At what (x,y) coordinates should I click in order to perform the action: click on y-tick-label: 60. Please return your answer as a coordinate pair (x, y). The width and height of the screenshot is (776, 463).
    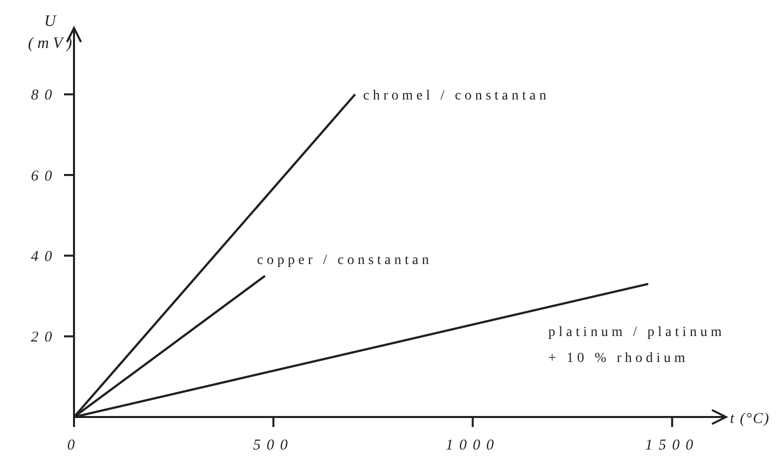
    Looking at the image, I should click on (44, 176).